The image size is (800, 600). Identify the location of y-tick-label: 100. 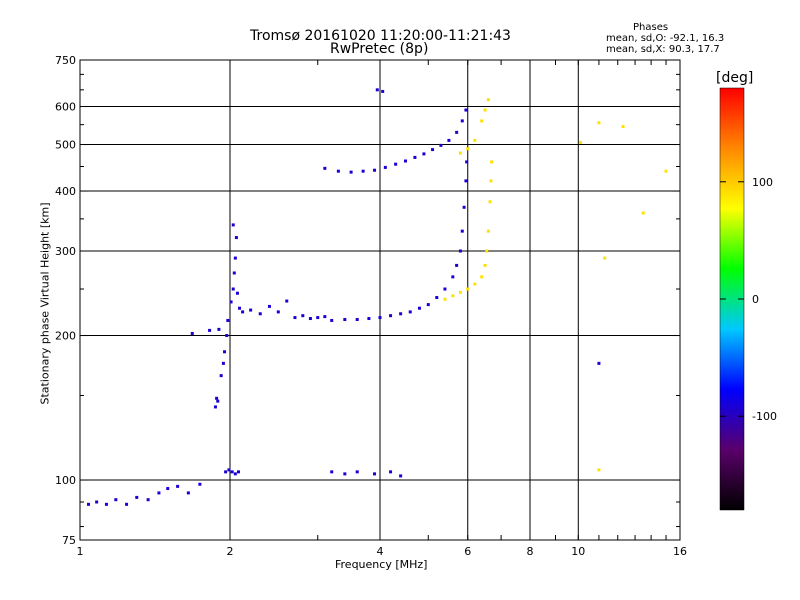
(65, 480).